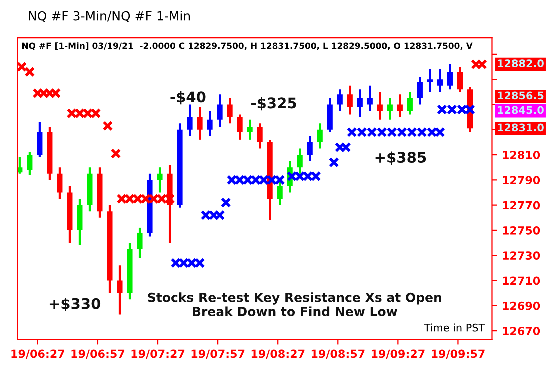  What do you see at coordinates (295, 304) in the screenshot?
I see `annotation: Stocks Re-test Key Resistance Xs at Open Break Down to Find New Low` at bounding box center [295, 304].